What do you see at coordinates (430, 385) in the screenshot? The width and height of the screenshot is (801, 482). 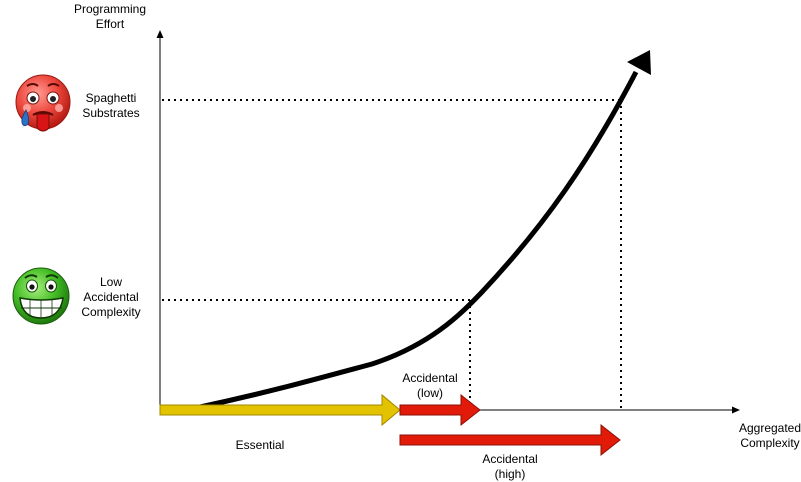 I see `accidental-low-label: Accidental (low)` at bounding box center [430, 385].